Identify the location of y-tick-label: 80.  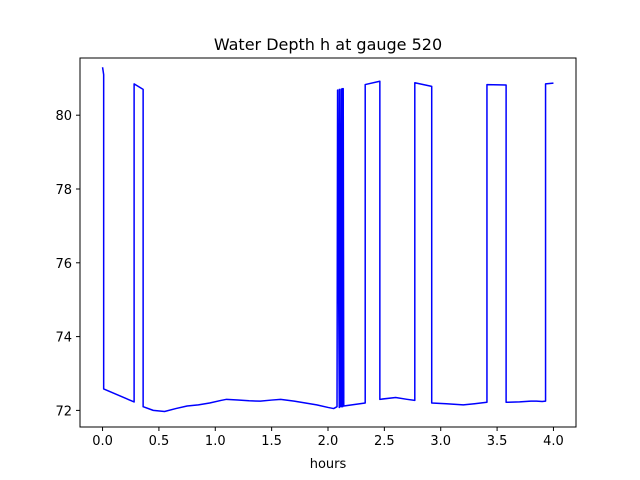
(63, 116).